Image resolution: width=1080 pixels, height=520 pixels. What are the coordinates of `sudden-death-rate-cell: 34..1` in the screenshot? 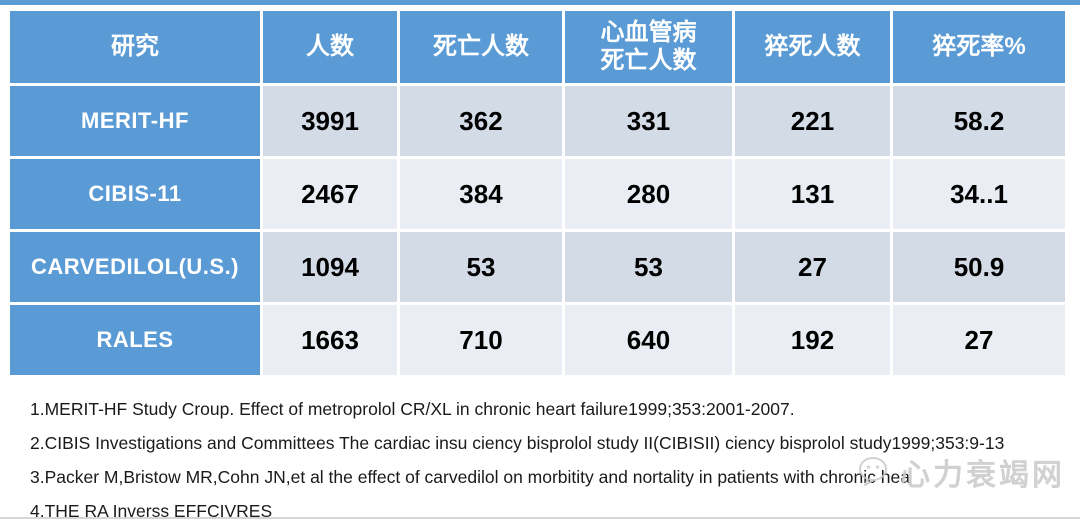 It's located at (979, 194).